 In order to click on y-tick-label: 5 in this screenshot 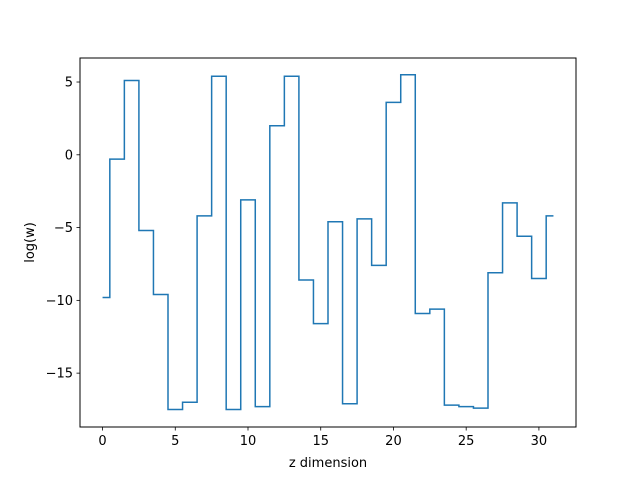, I will do `click(69, 83)`.